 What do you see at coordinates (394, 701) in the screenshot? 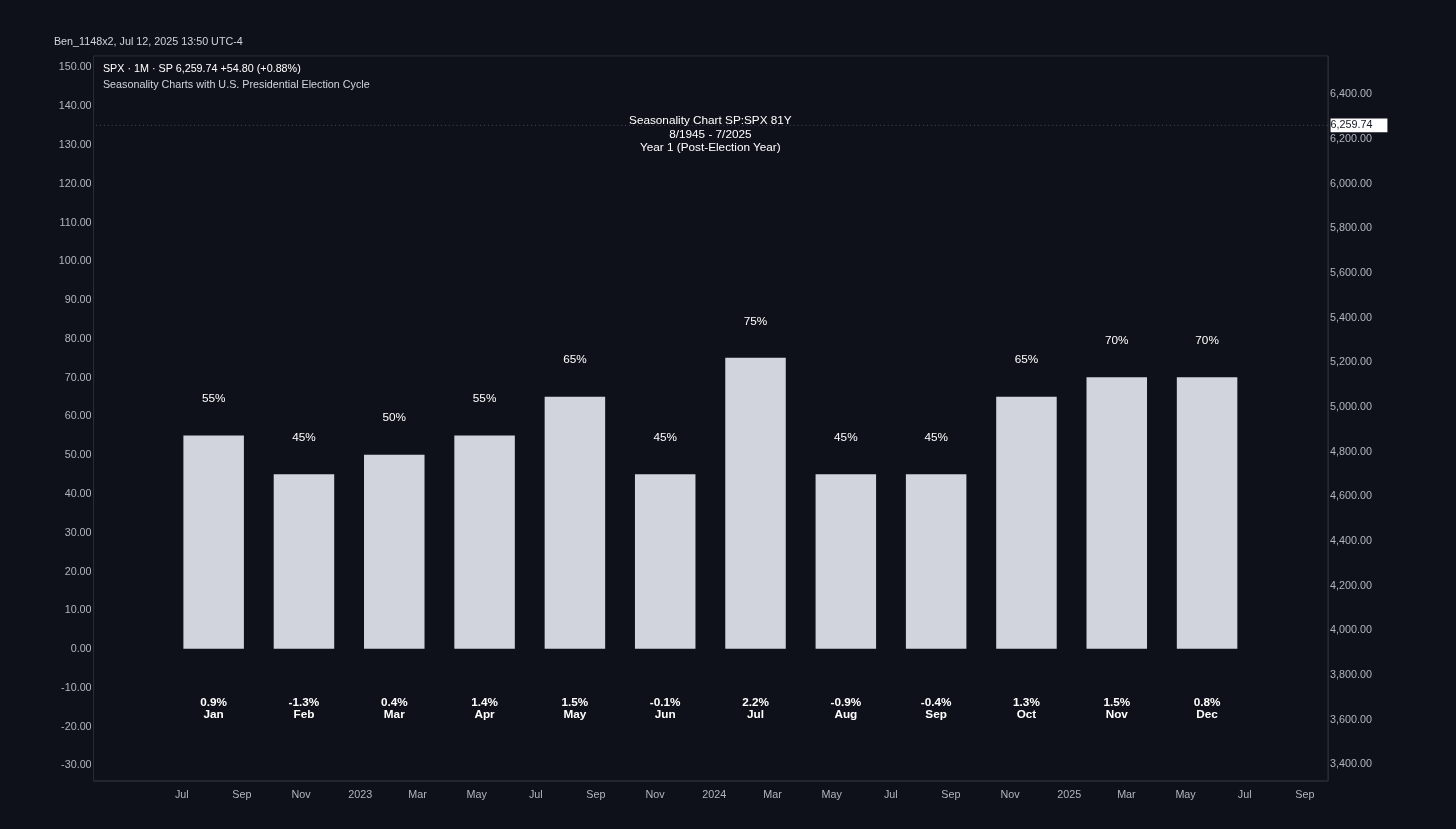
I see `annotation: 0.4%` at bounding box center [394, 701].